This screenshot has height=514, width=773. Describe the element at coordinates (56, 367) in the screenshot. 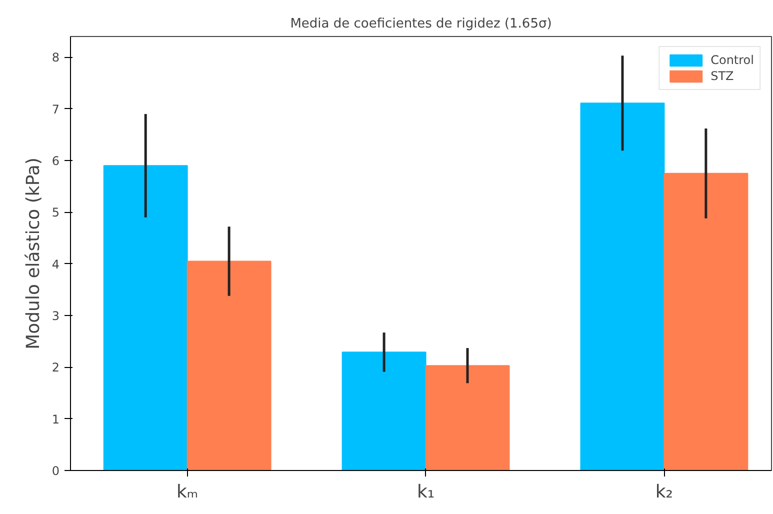

I see `y-tick-label: 2` at that location.